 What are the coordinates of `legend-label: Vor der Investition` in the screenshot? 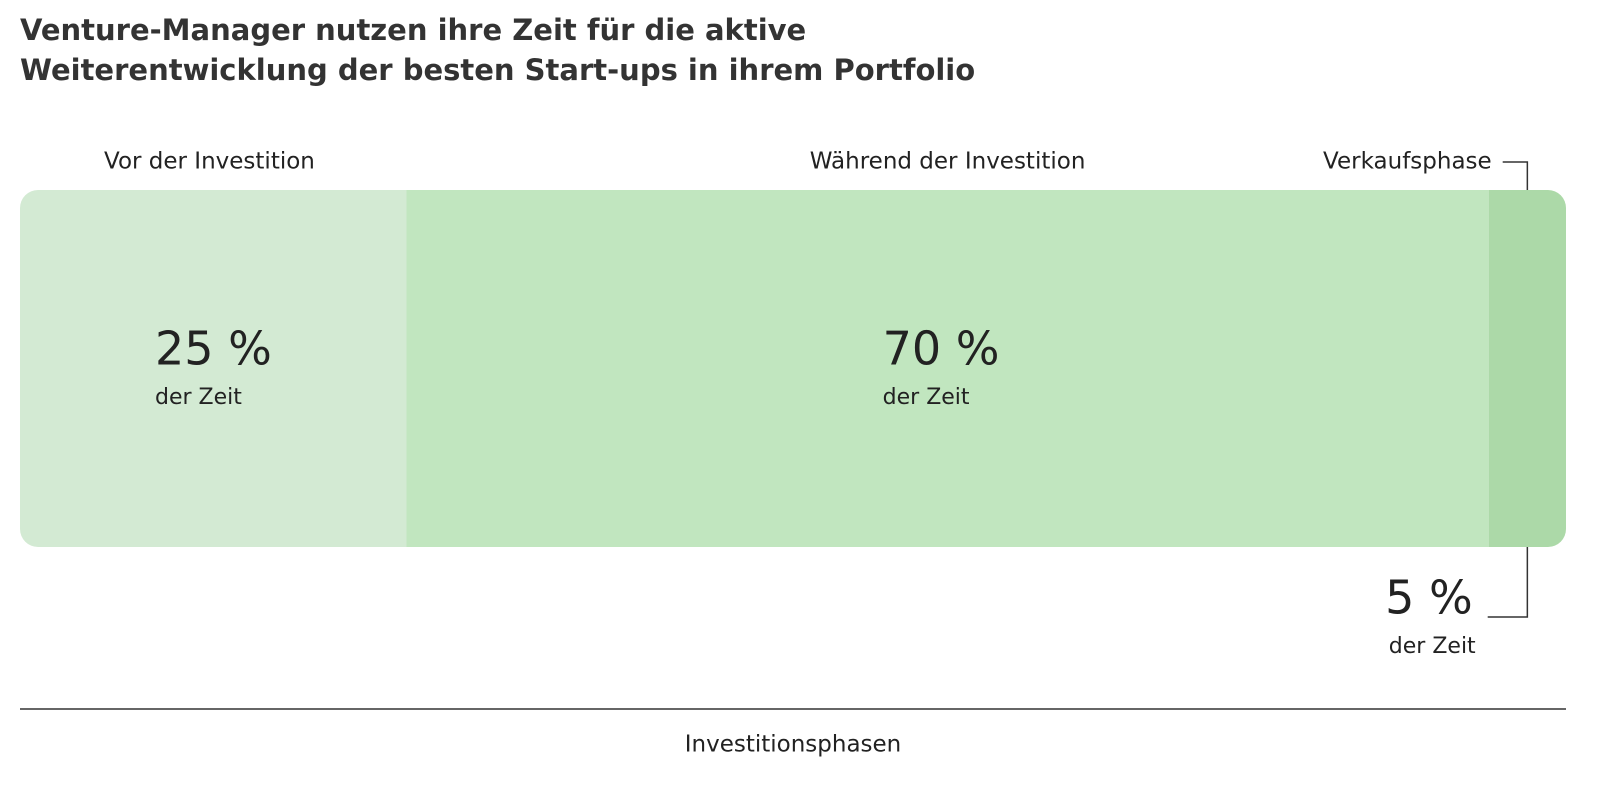 It's located at (209, 162).